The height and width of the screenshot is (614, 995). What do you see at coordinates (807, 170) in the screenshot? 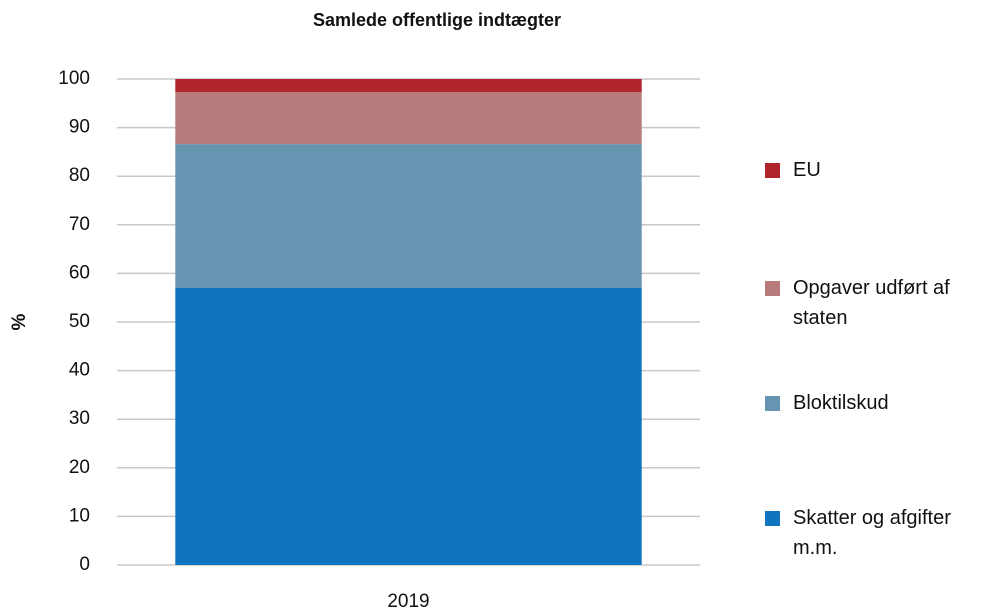
I see `legend-label: EU` at bounding box center [807, 170].